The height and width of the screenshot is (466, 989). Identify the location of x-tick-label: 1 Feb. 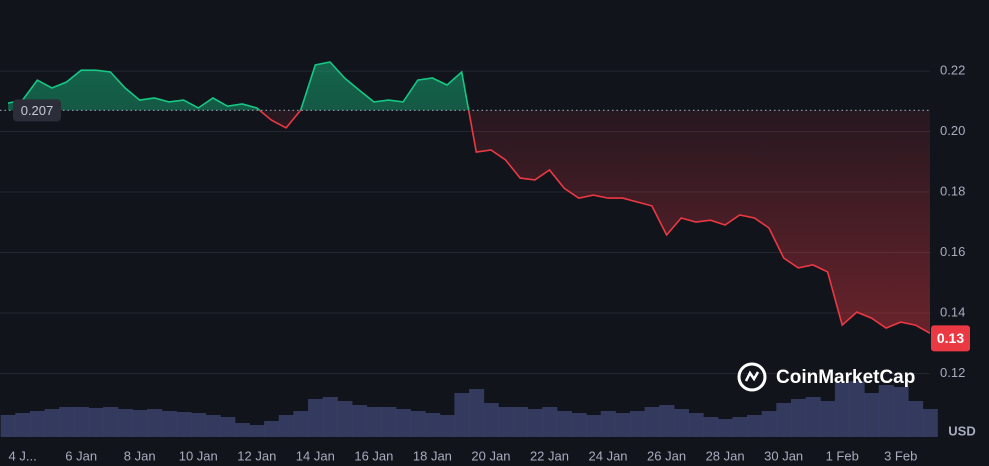
(842, 455).